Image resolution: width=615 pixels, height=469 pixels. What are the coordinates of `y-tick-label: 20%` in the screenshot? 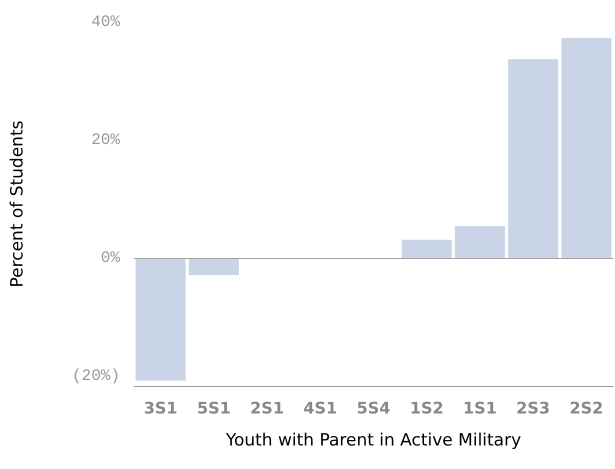 It's located at (105, 139).